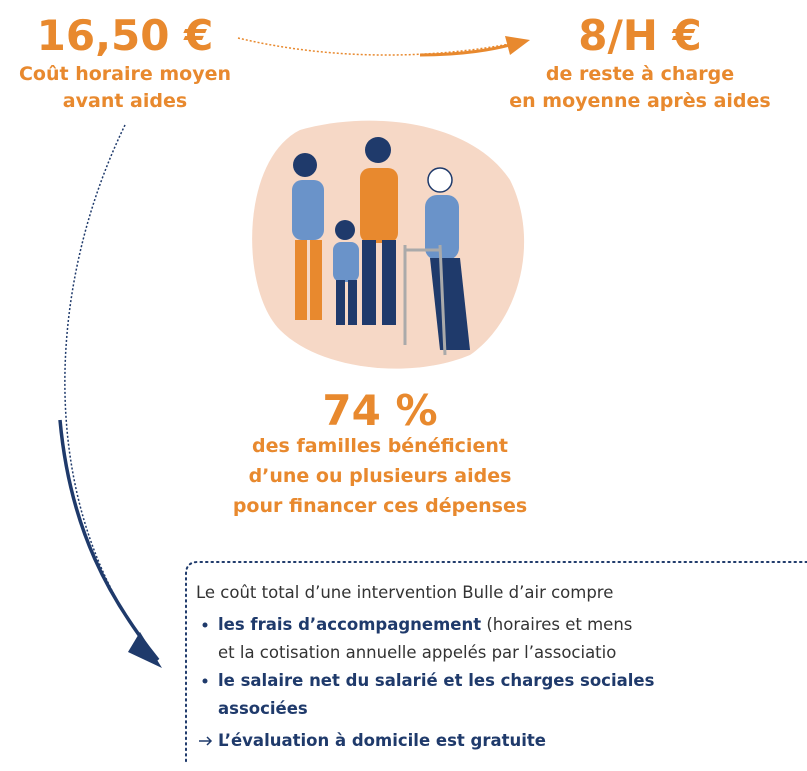 The image size is (807, 771). What do you see at coordinates (640, 35) in the screenshot?
I see `stat-amount: 8/H €` at bounding box center [640, 35].